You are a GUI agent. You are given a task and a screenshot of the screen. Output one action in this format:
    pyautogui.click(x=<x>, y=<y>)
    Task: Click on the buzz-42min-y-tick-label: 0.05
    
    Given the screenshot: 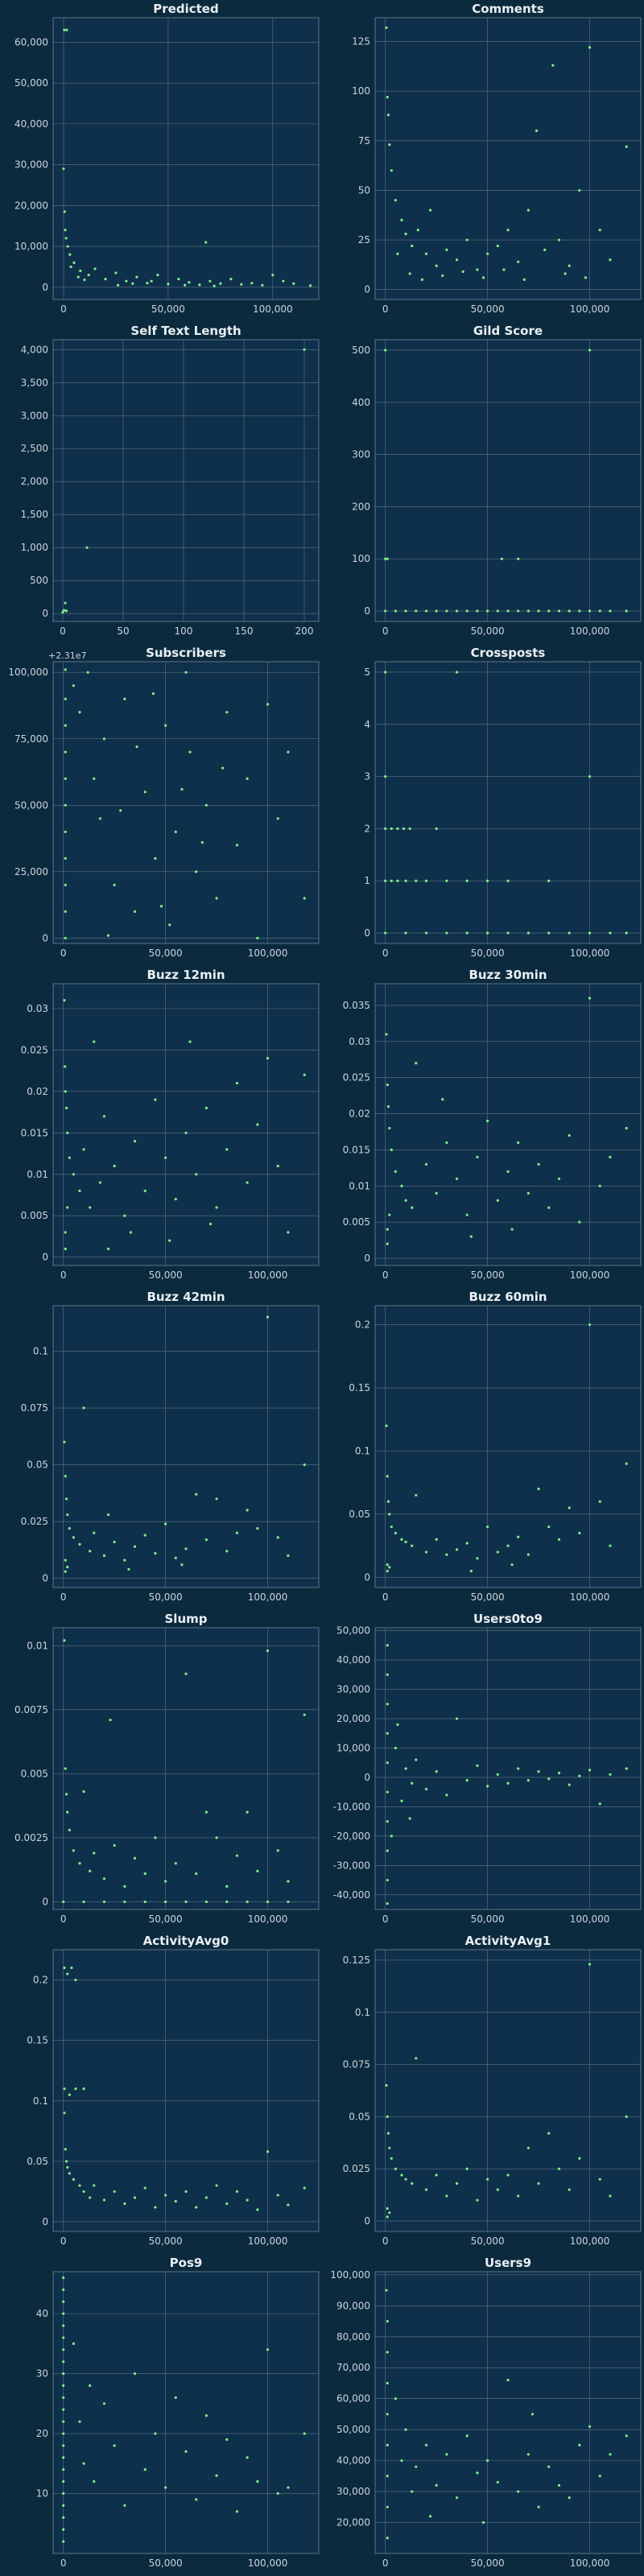 What is the action you would take?
    pyautogui.click(x=37, y=1465)
    